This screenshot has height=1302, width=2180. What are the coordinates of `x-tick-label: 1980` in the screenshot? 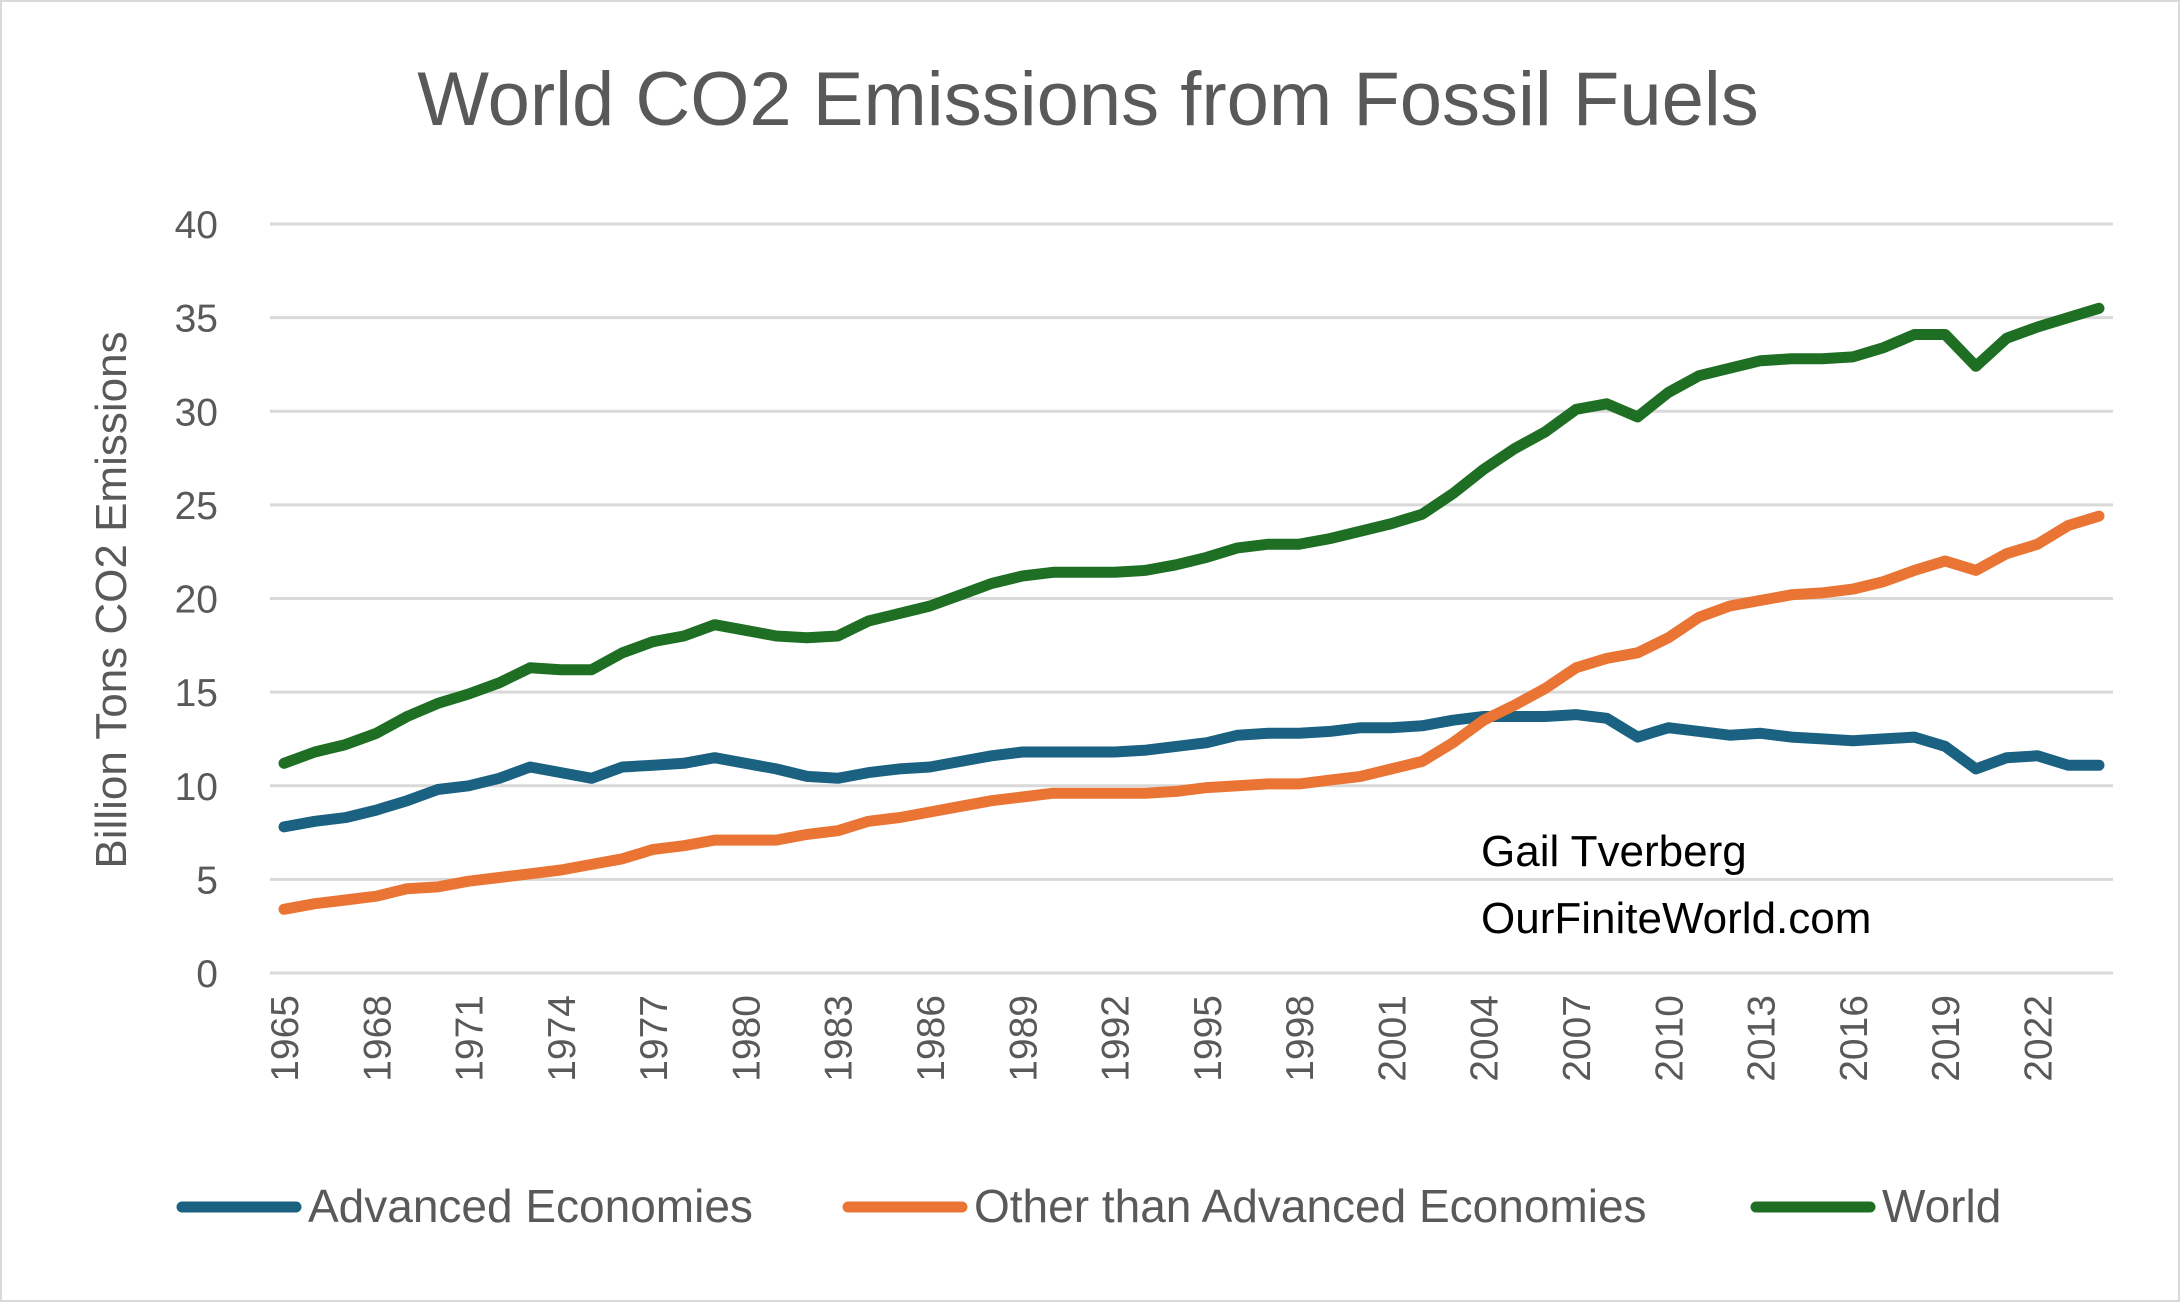 It's located at (746, 1038).